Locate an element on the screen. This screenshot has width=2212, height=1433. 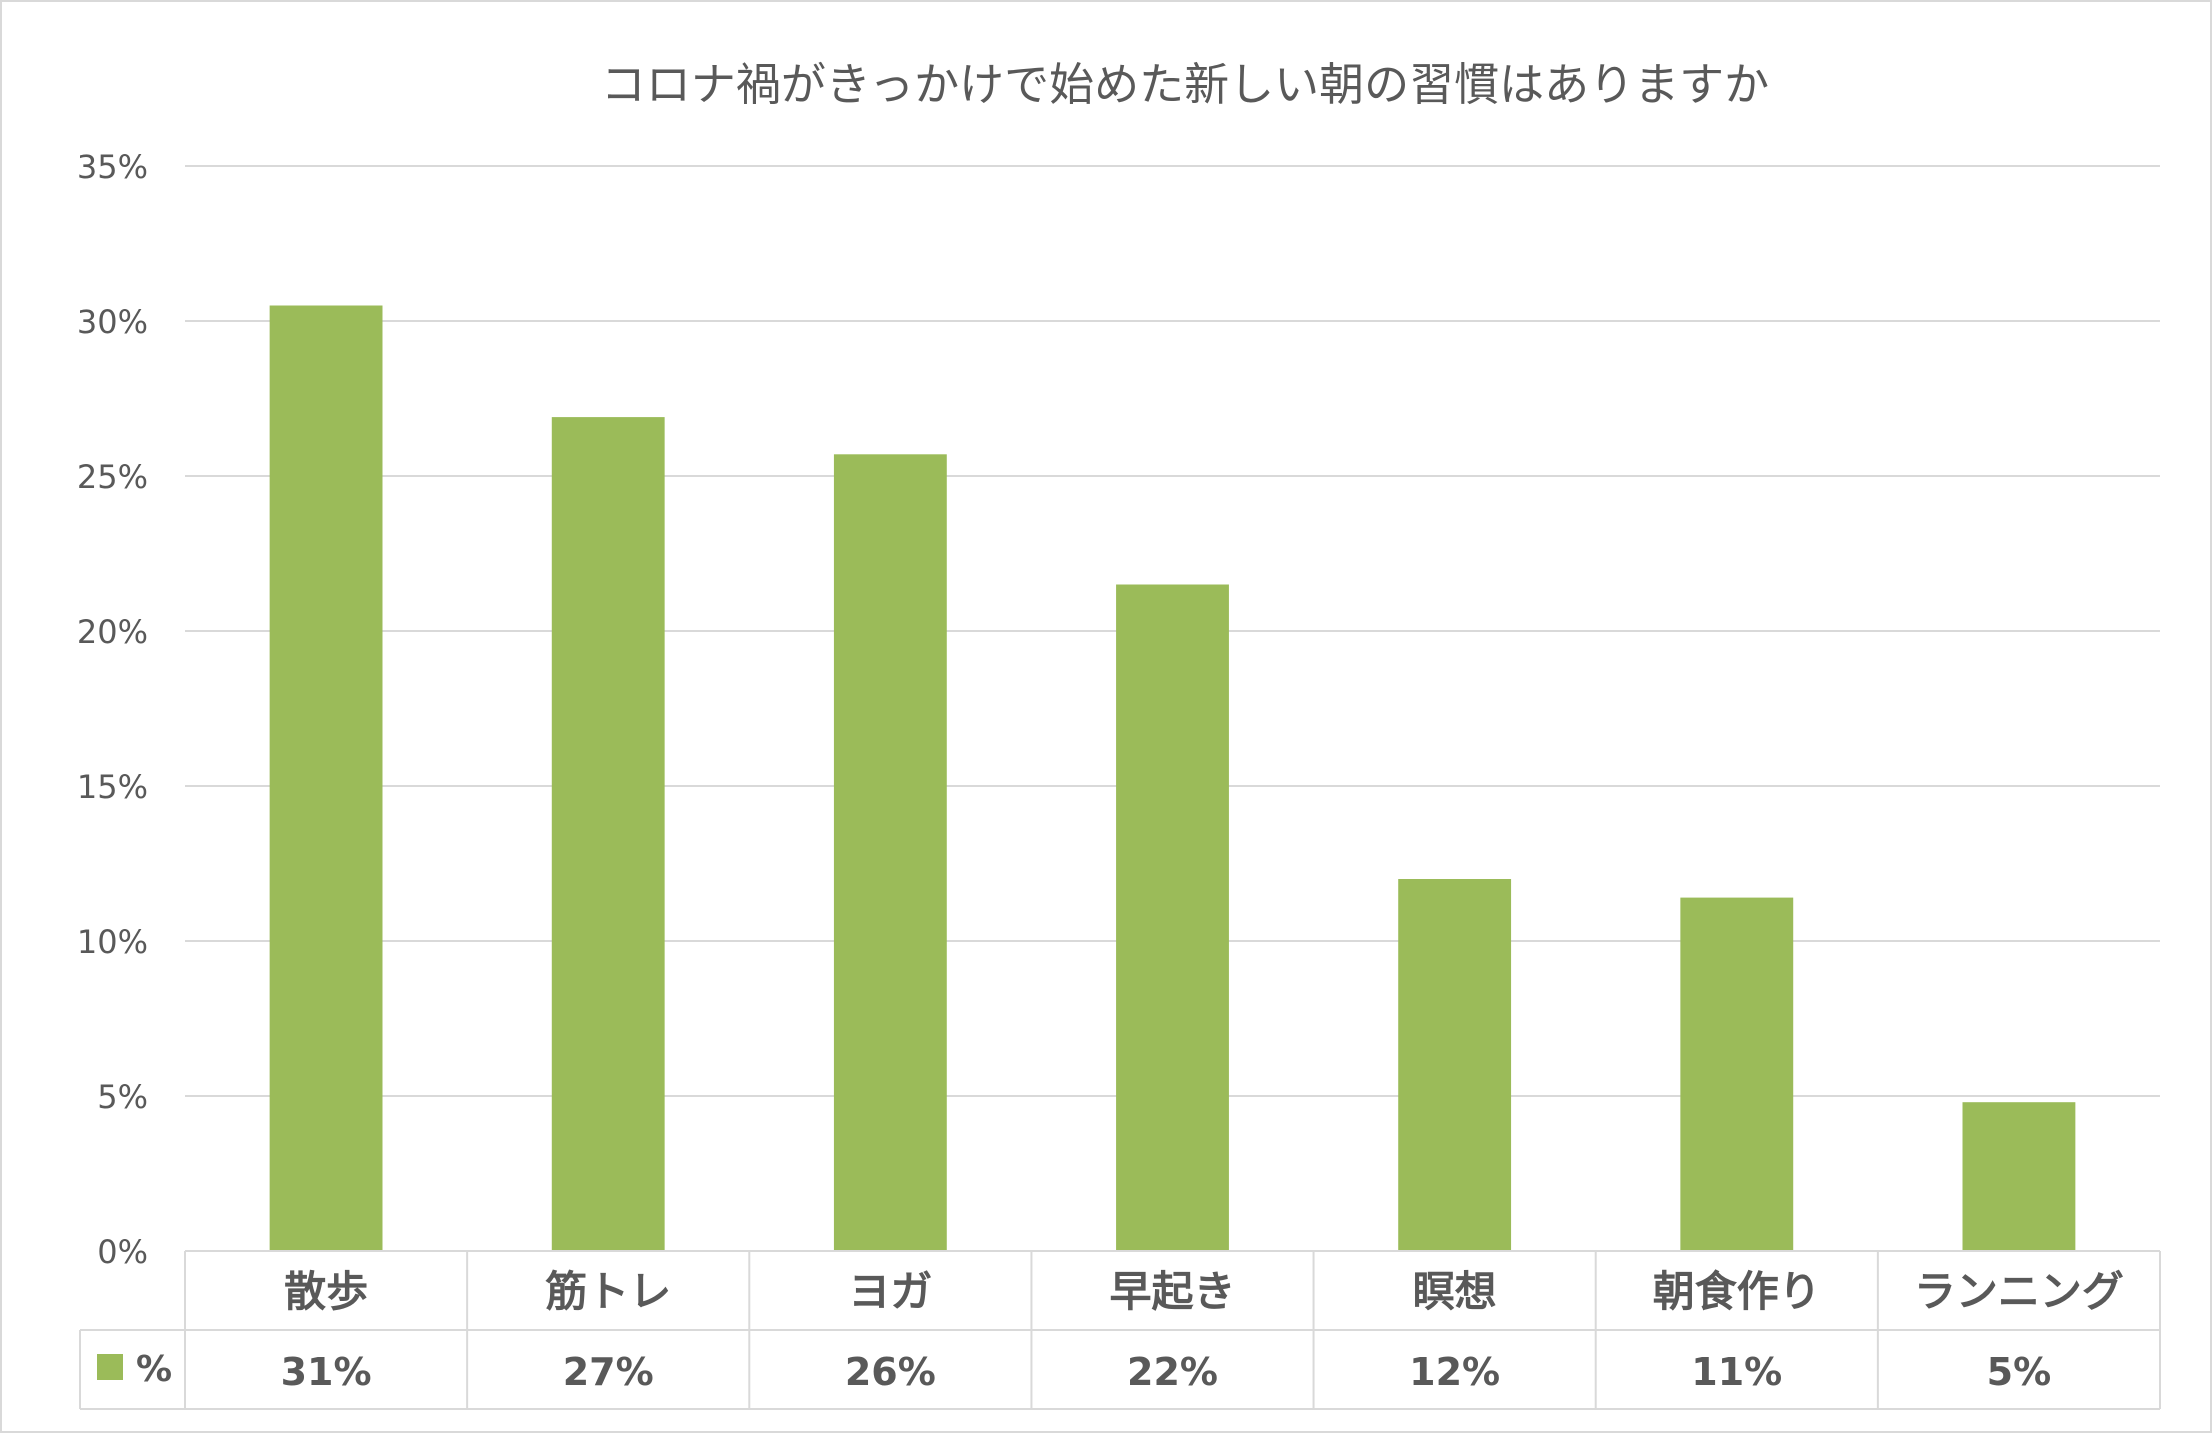
data-value-label: 11% is located at coordinates (1736, 1372).